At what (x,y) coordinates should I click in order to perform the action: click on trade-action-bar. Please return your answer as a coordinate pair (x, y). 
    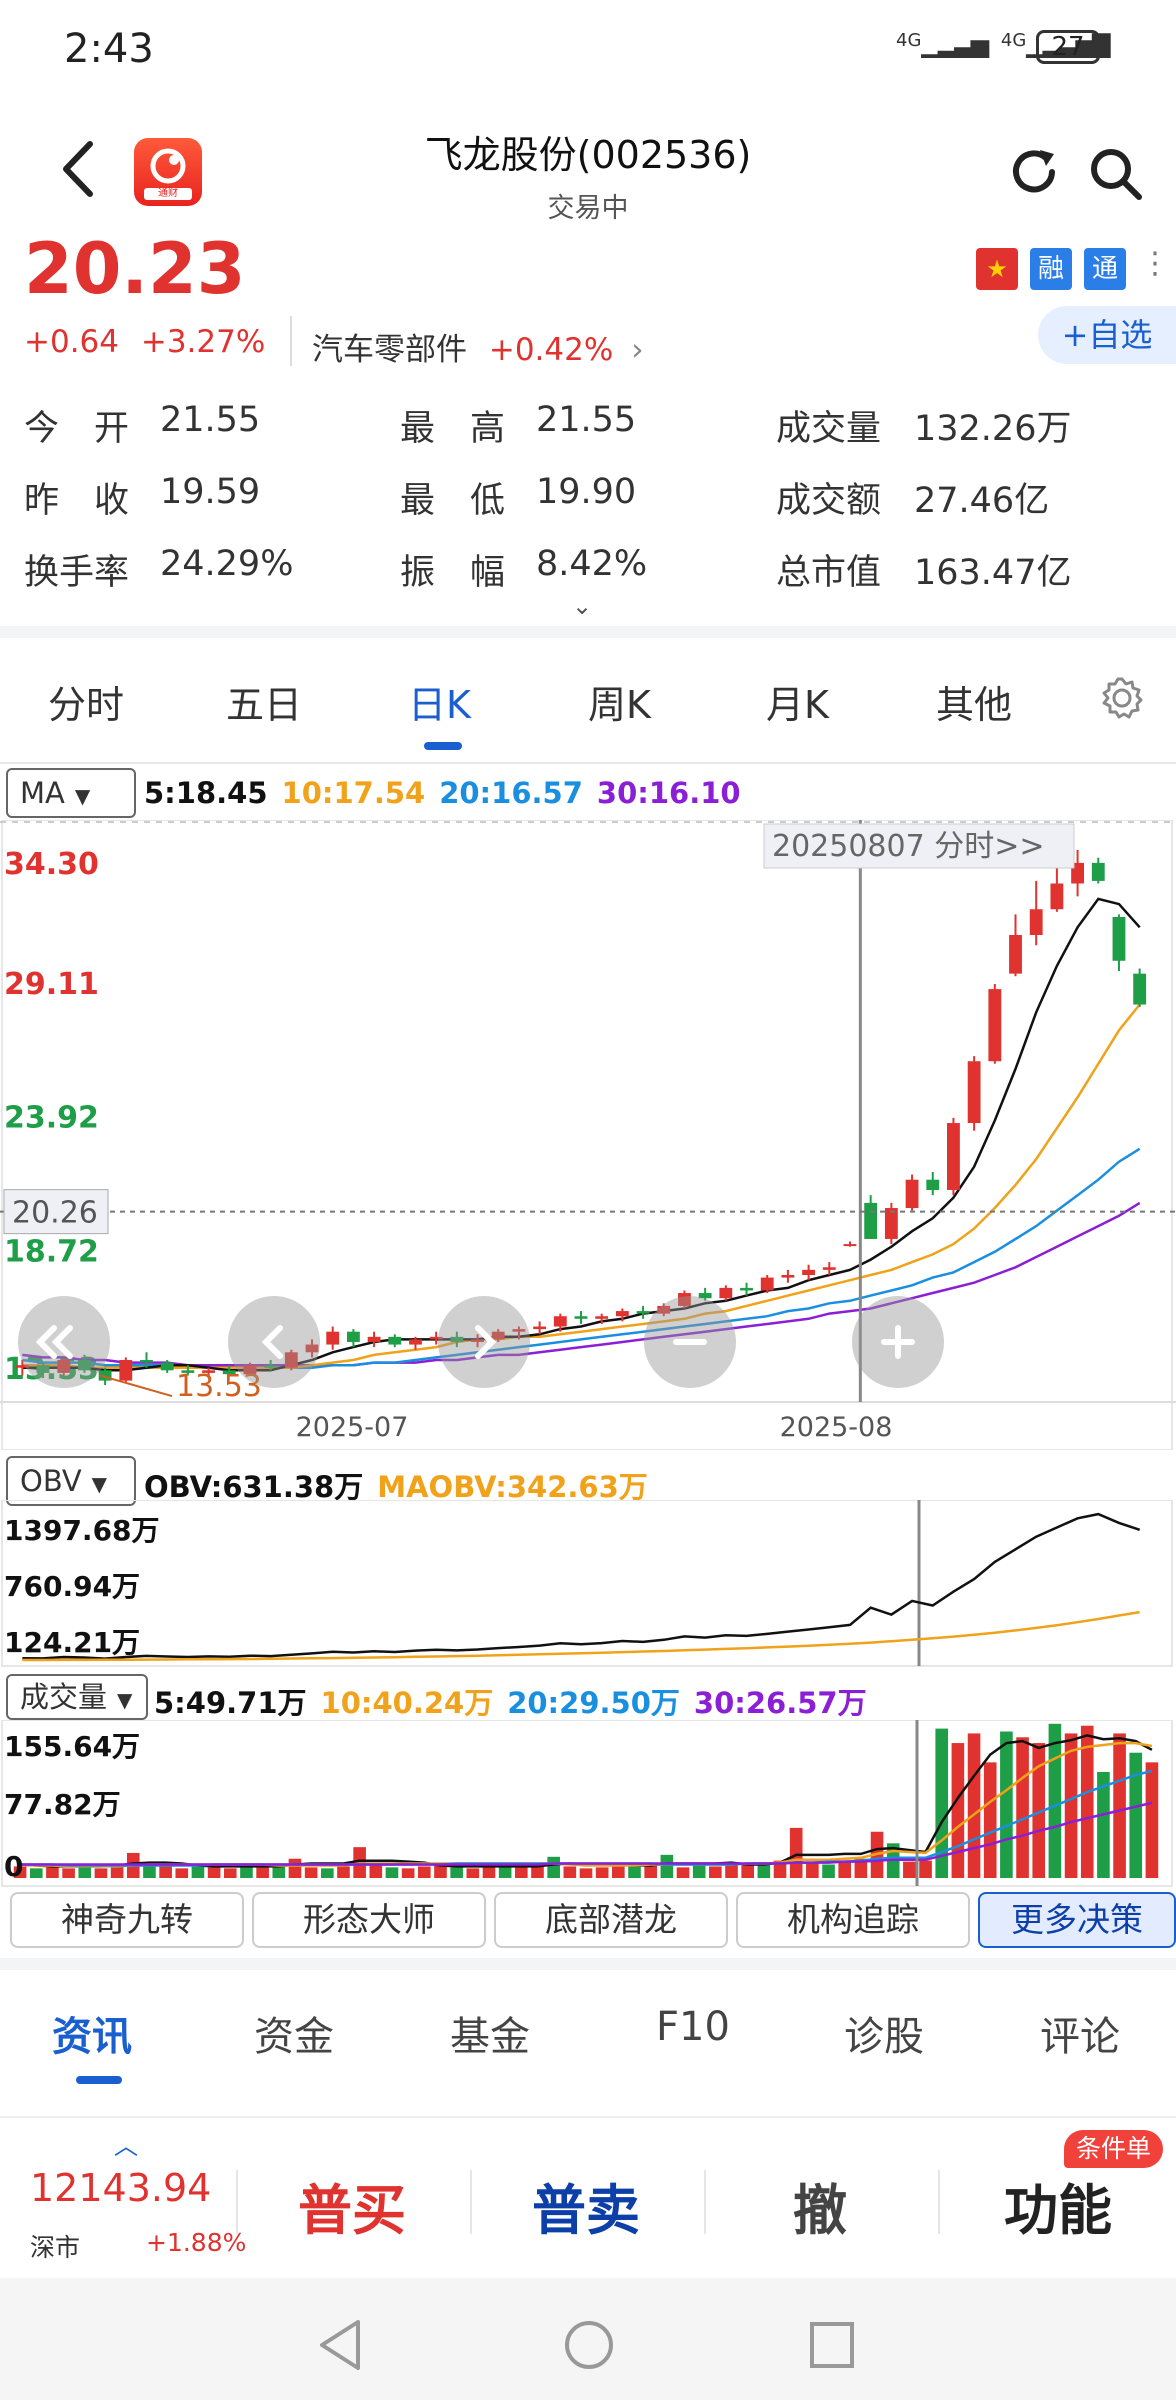
    Looking at the image, I should click on (588, 2198).